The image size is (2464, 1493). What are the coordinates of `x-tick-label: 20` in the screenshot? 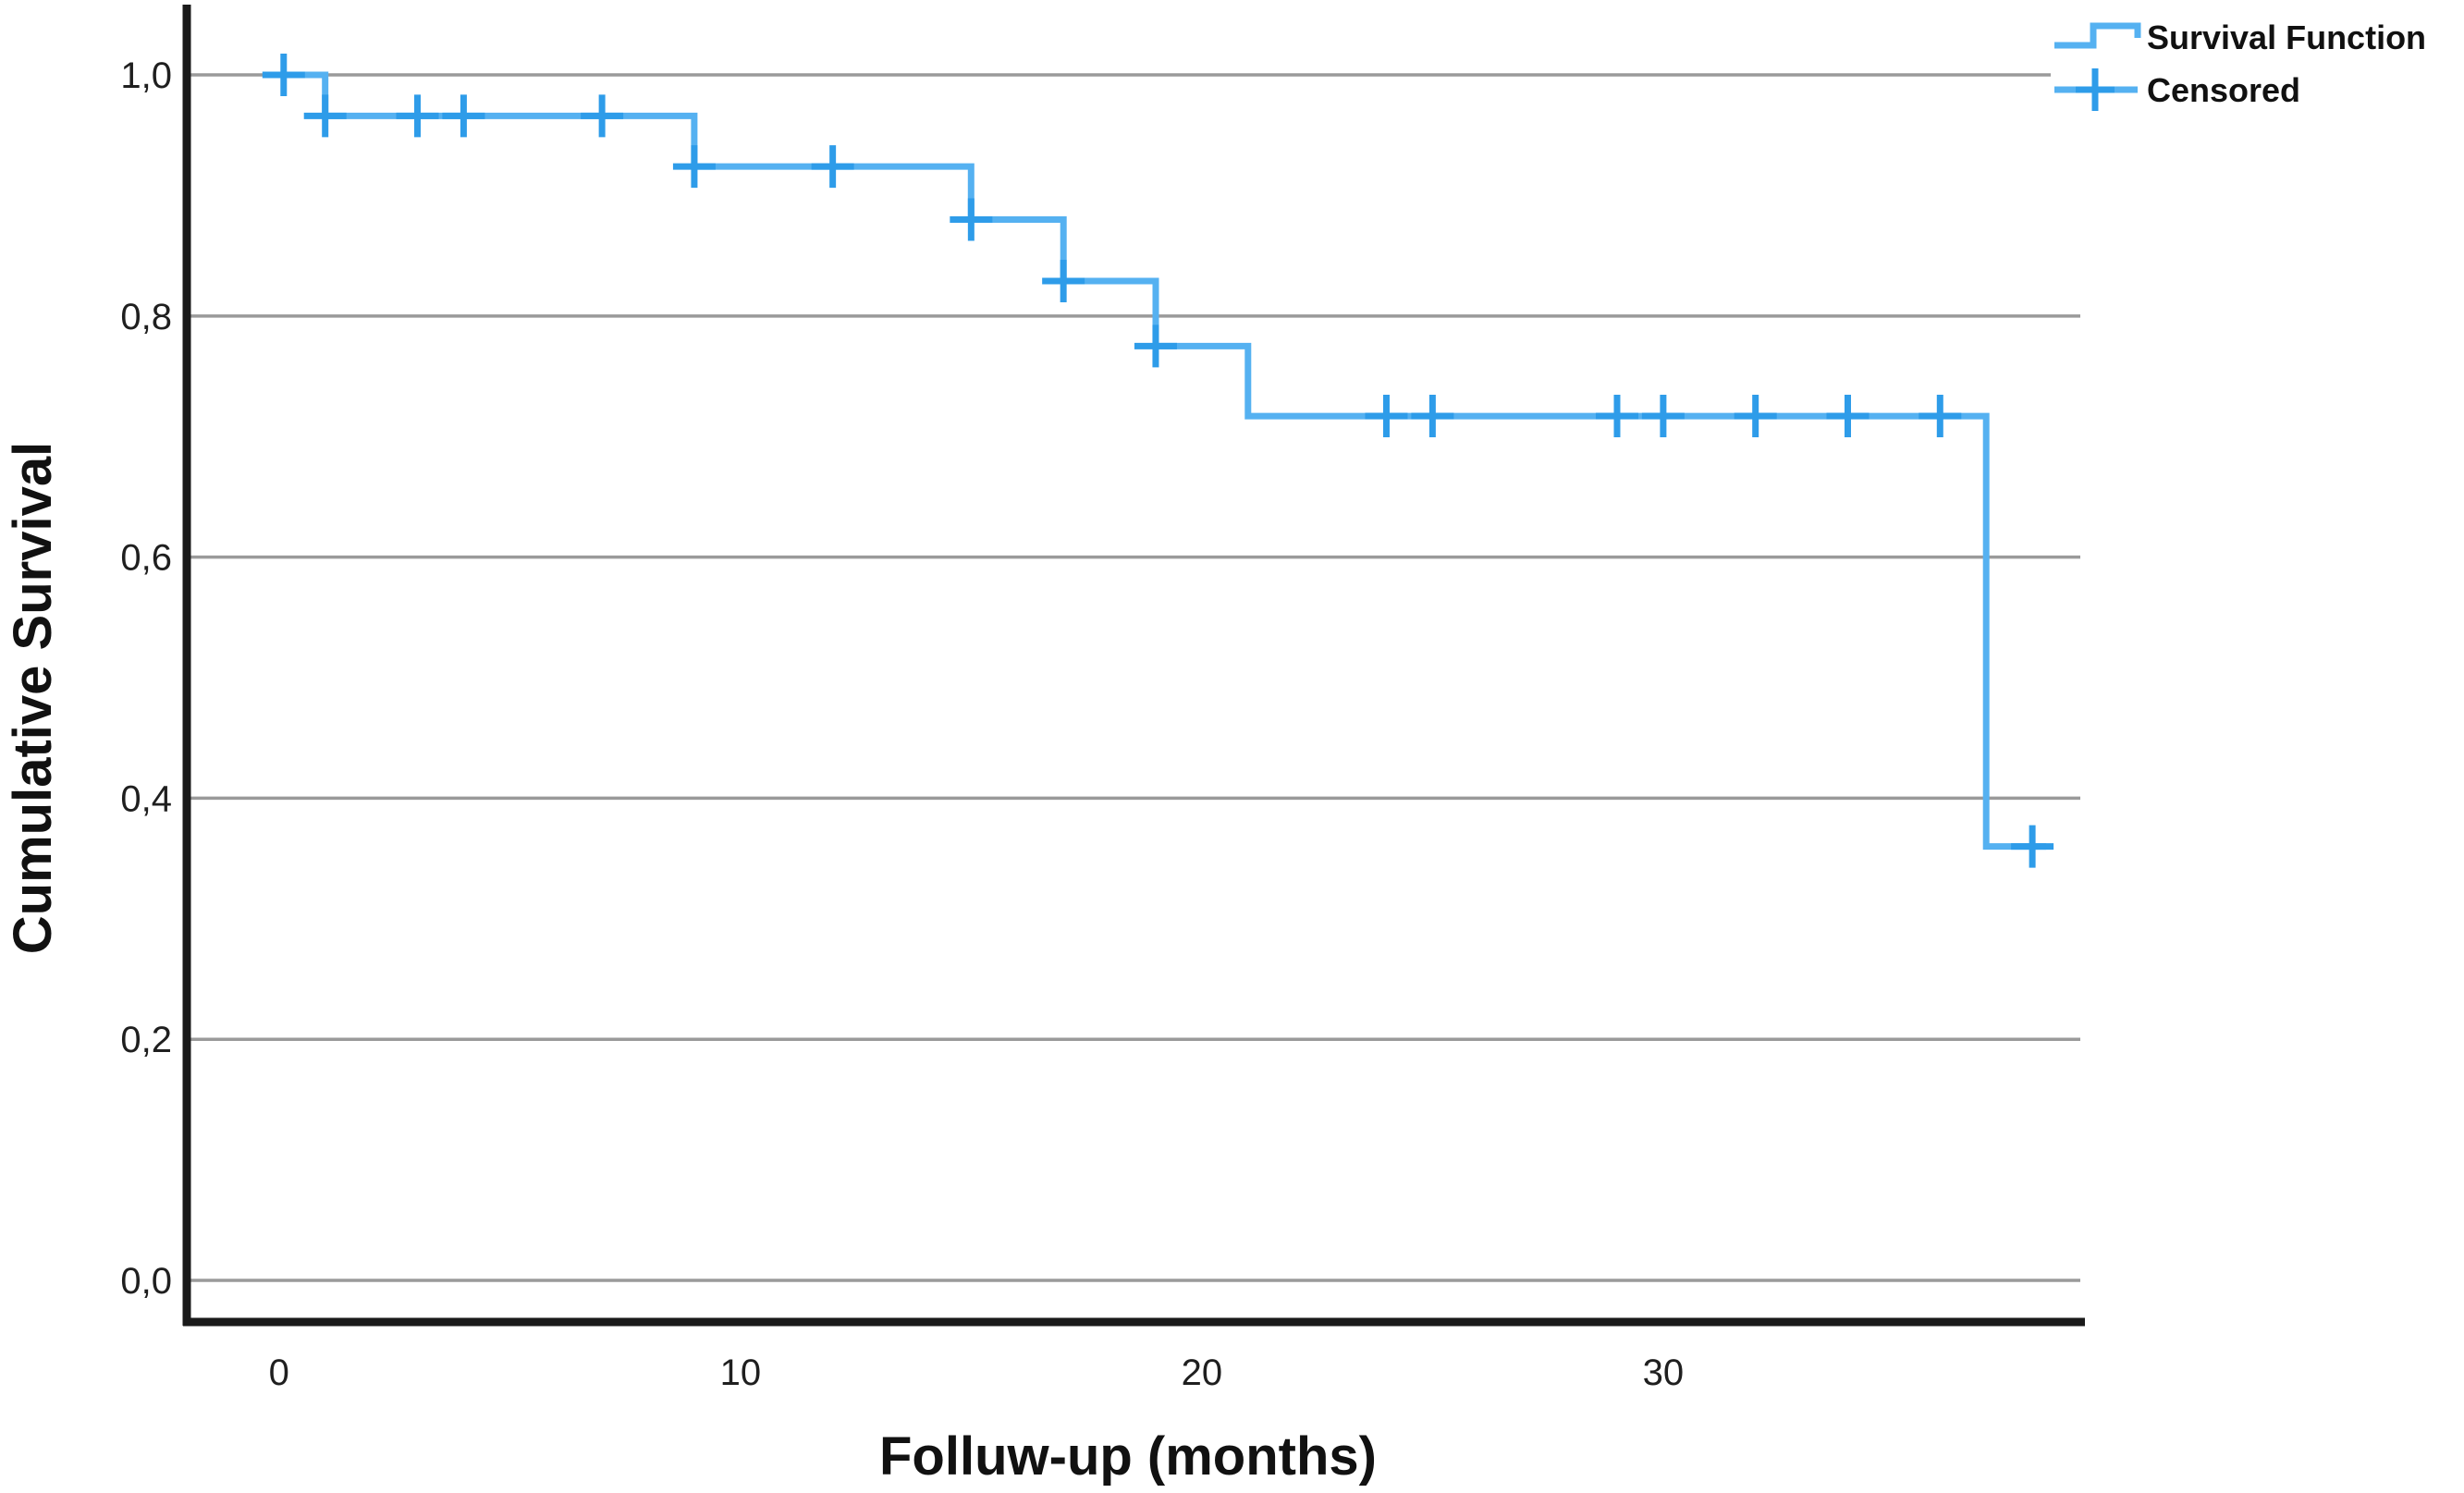 It's located at (1202, 1372).